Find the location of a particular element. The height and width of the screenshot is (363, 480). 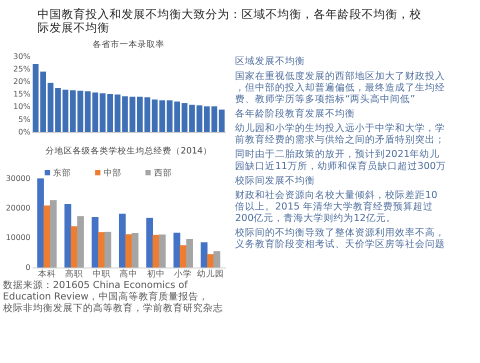

legend-label: 西部 is located at coordinates (163, 173).